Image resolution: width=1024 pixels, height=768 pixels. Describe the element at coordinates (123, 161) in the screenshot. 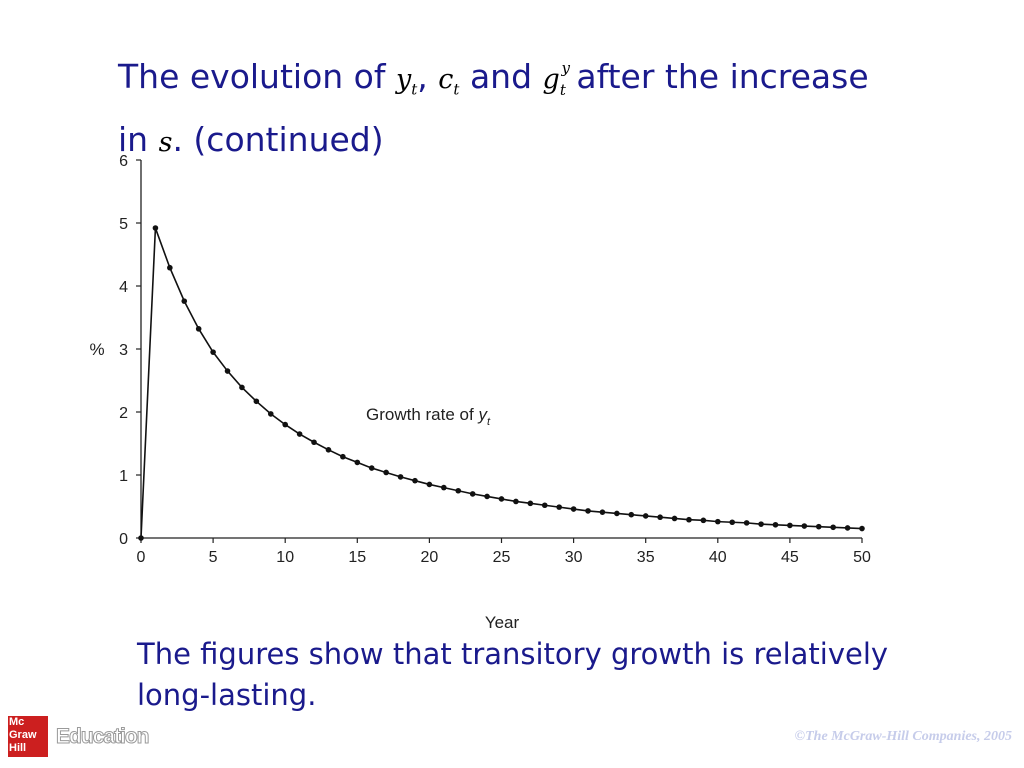

I see `y-tick-label: 6` at that location.